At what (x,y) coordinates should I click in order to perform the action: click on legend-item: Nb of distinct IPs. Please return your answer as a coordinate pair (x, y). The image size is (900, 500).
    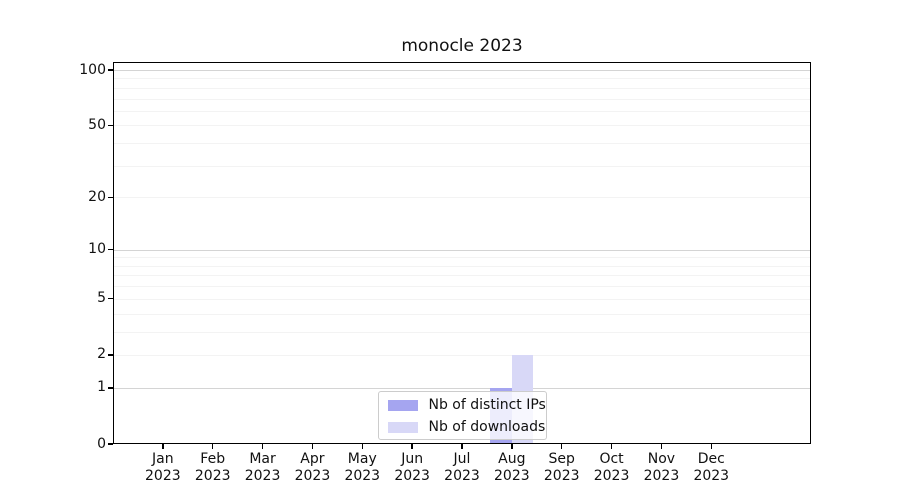
    Looking at the image, I should click on (462, 405).